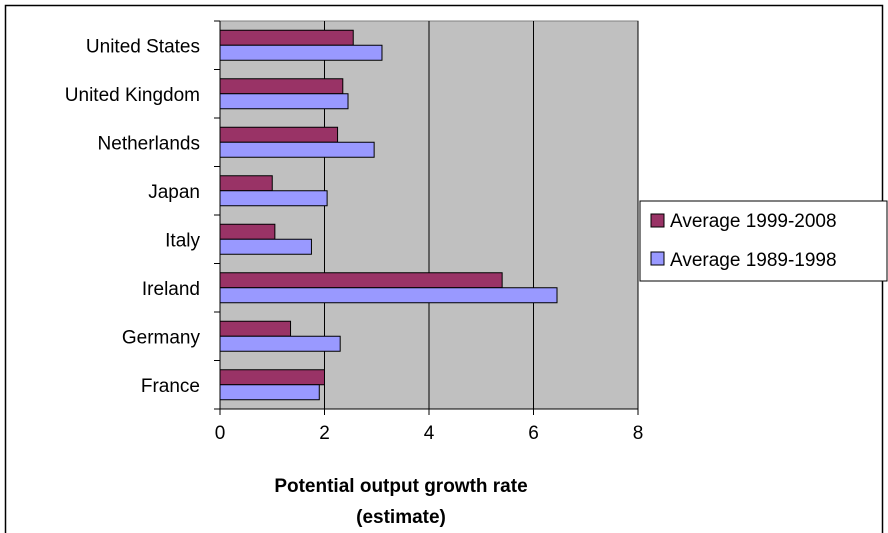 The height and width of the screenshot is (533, 888). Describe the element at coordinates (297, 149) in the screenshot. I see `bar-netherlands-average-1989-1998` at that location.